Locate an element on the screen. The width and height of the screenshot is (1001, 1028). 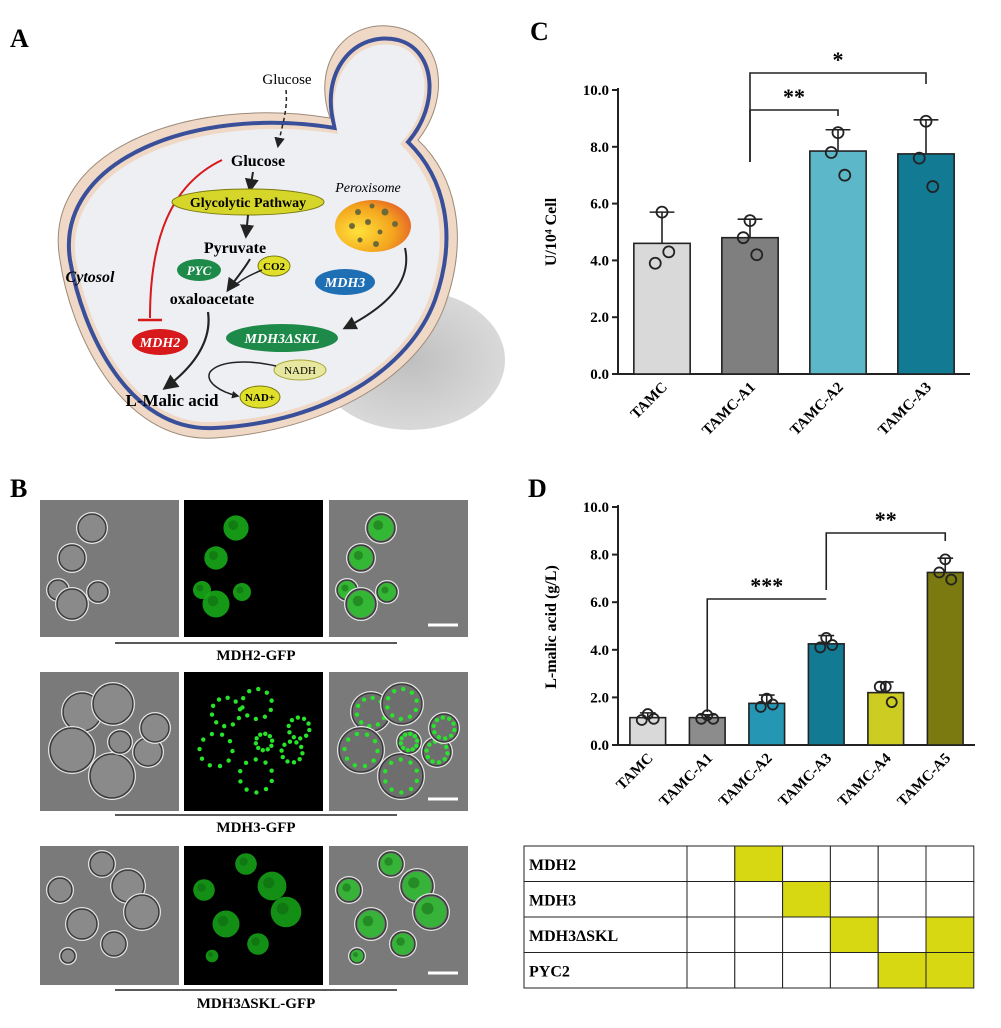
nadh-label: NADH is located at coordinates (300, 371).